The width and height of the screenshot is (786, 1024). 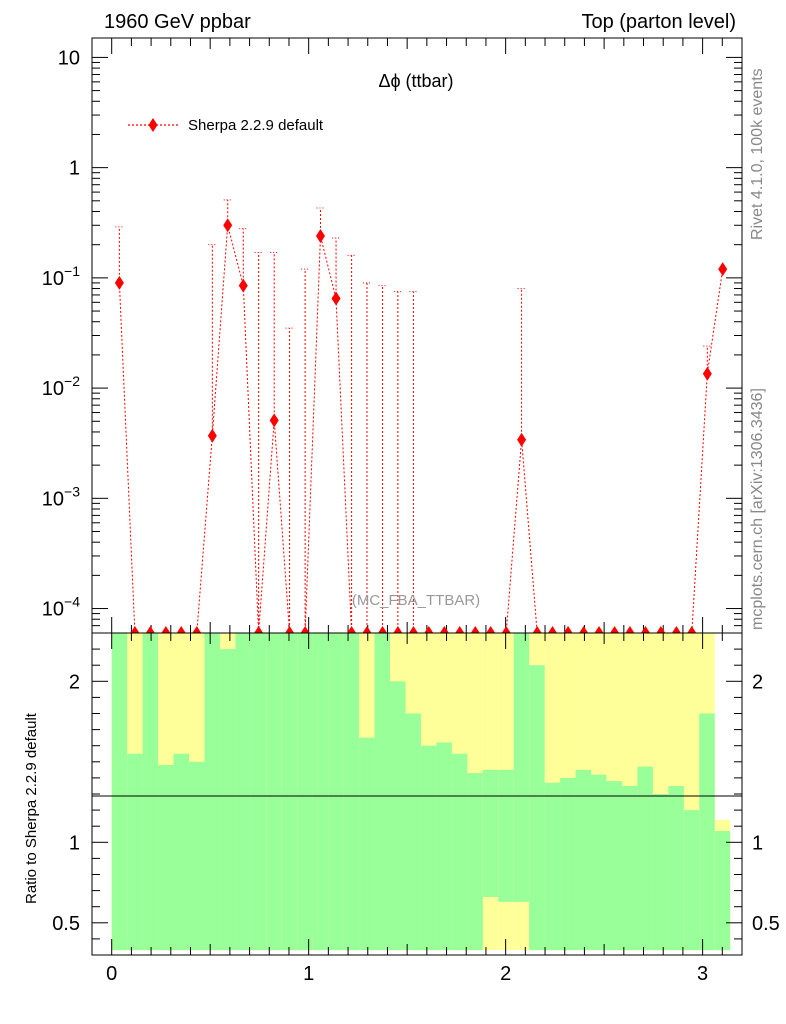 I want to click on ratio-x-tick-label: 0, so click(x=111, y=974).